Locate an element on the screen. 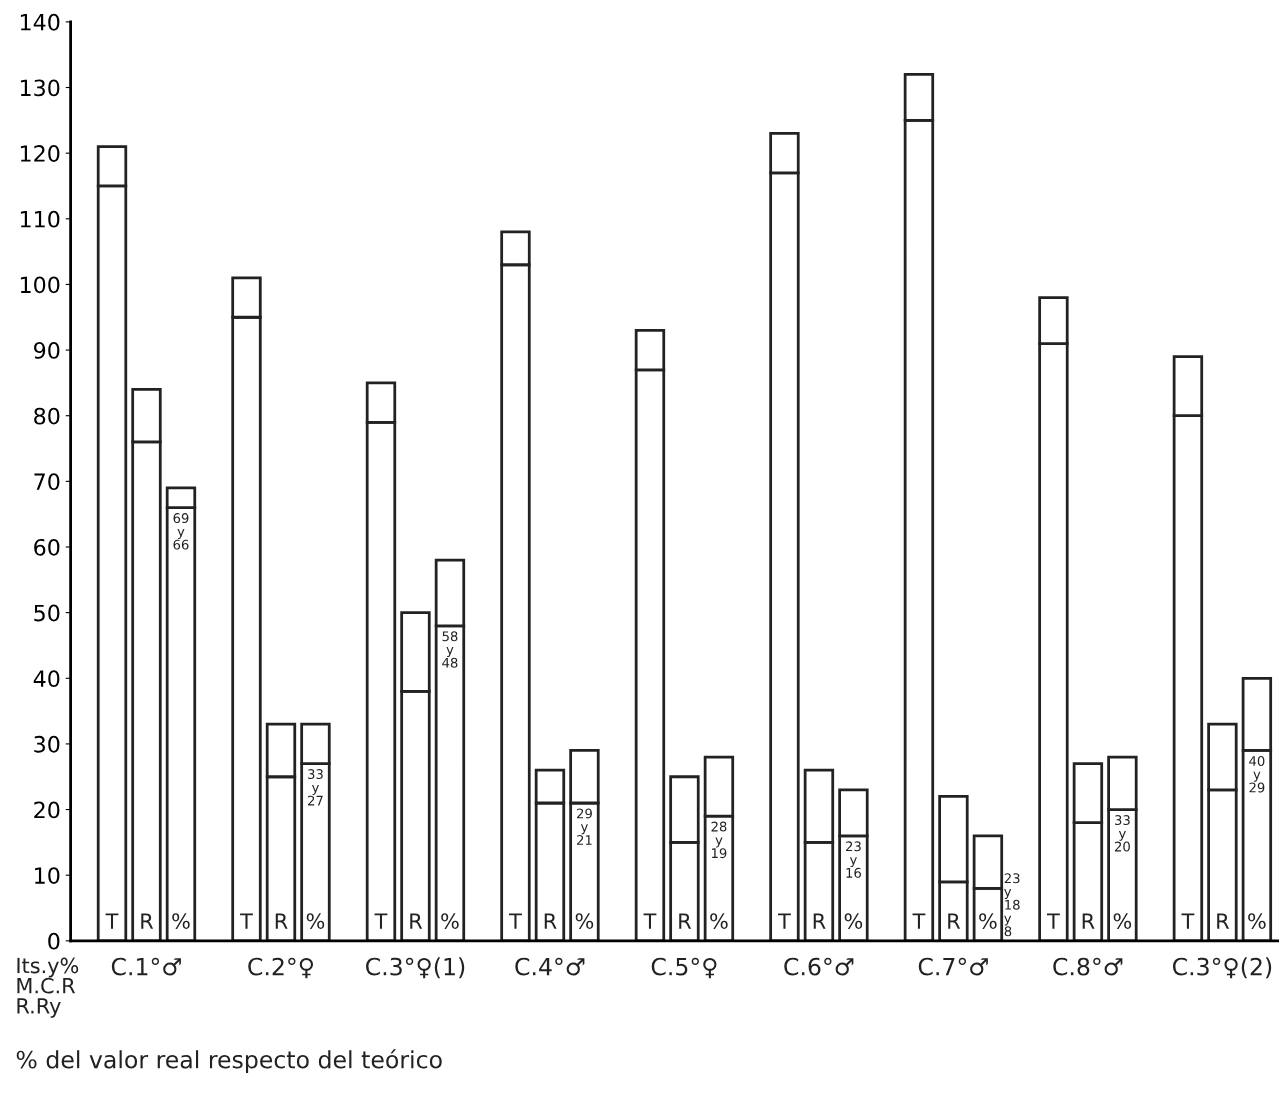  text: C.8°♂ is located at coordinates (1088, 966).